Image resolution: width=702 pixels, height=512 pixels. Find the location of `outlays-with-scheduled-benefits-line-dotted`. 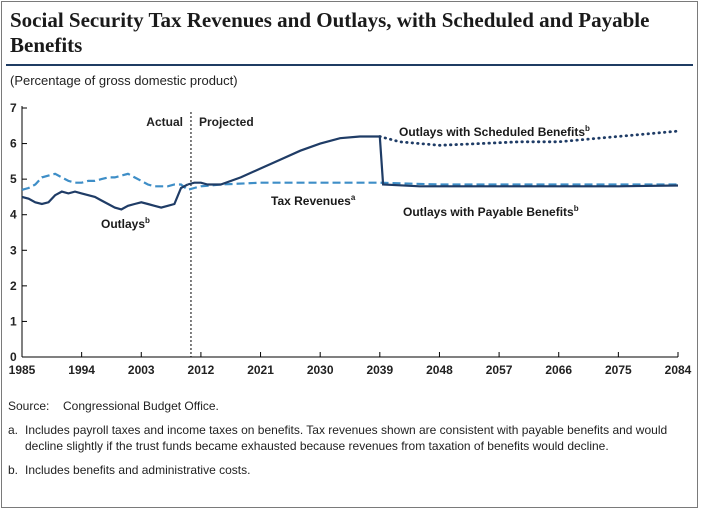

outlays-with-scheduled-benefits-line-dotted is located at coordinates (529, 138).